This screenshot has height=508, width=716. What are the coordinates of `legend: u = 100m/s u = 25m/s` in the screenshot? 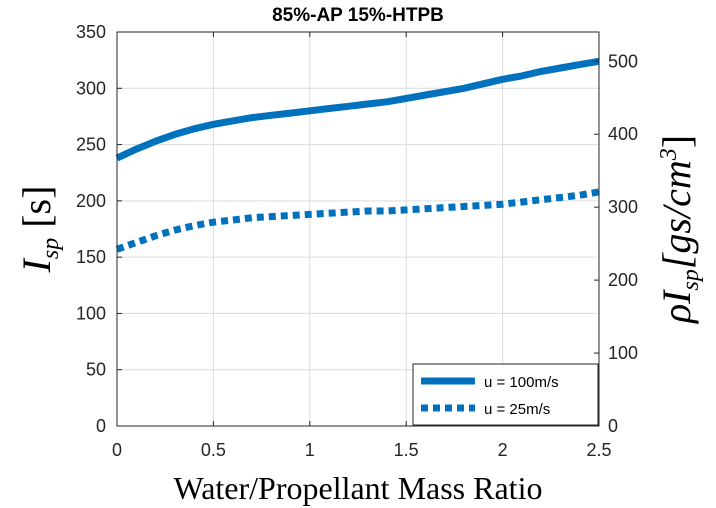 It's located at (505, 394).